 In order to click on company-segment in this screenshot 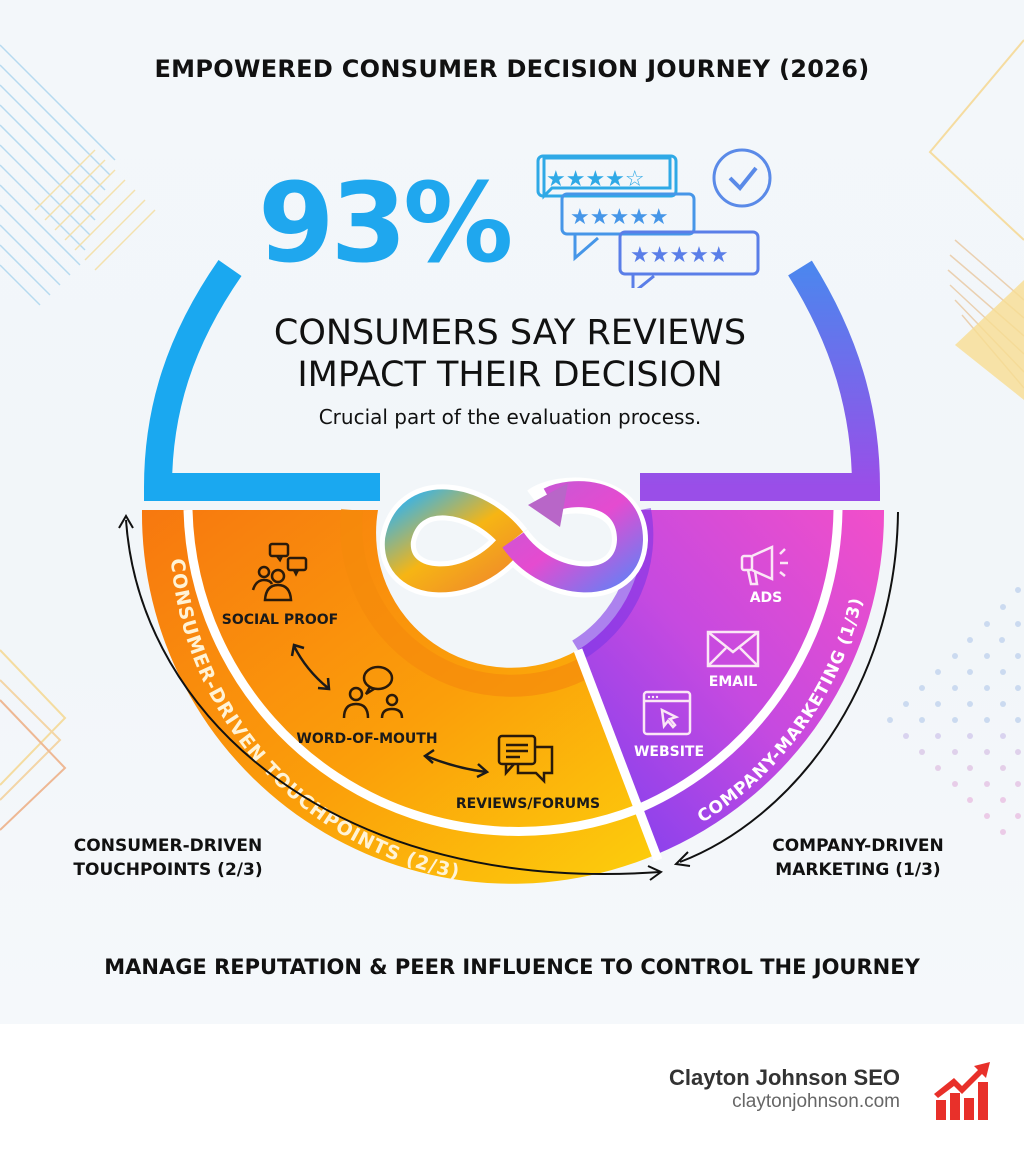, I will do `click(731, 682)`.